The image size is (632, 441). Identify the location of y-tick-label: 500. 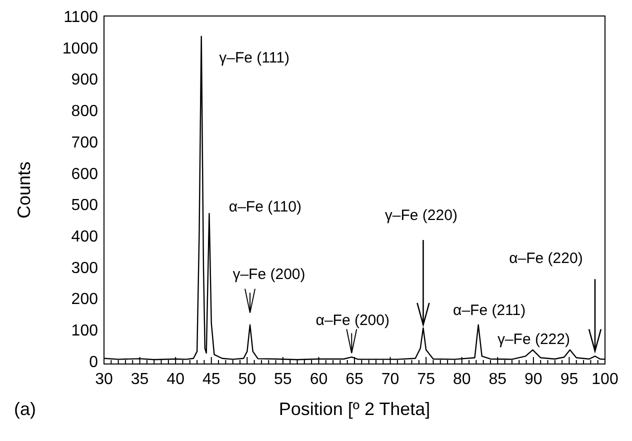
(84, 205).